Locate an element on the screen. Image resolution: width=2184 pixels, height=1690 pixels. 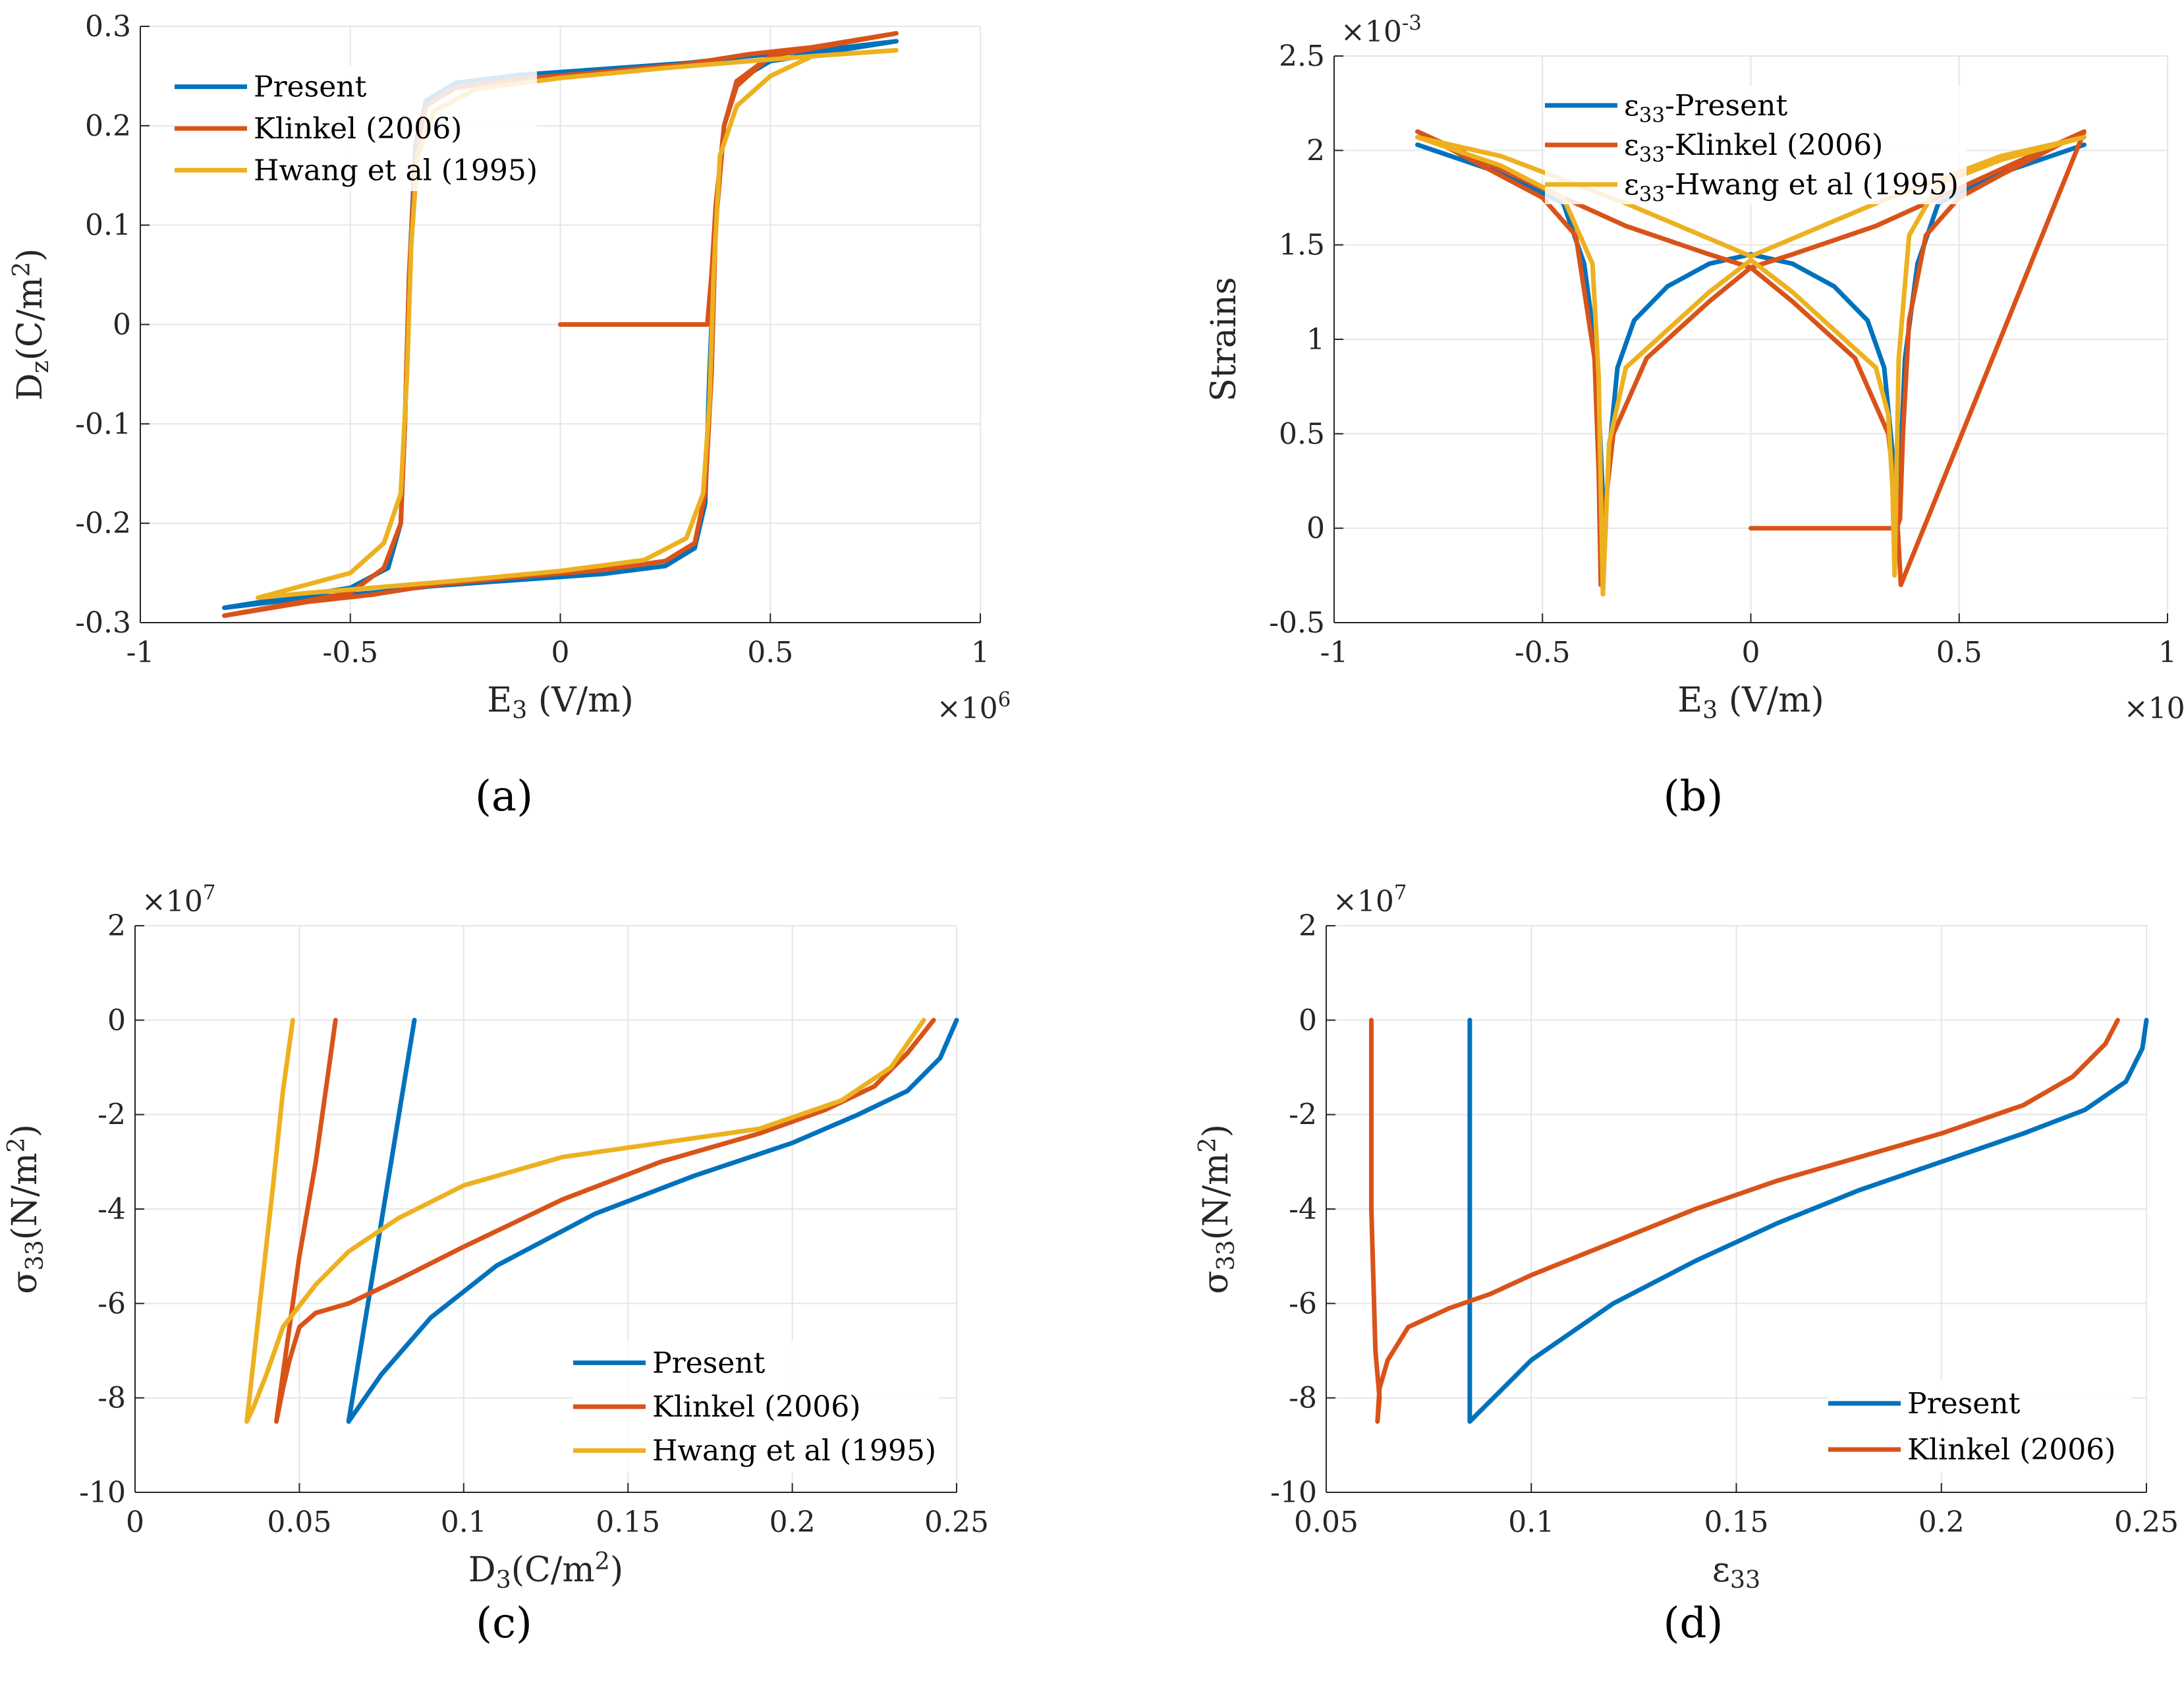
y-tick-label: 0.1 is located at coordinates (108, 225).